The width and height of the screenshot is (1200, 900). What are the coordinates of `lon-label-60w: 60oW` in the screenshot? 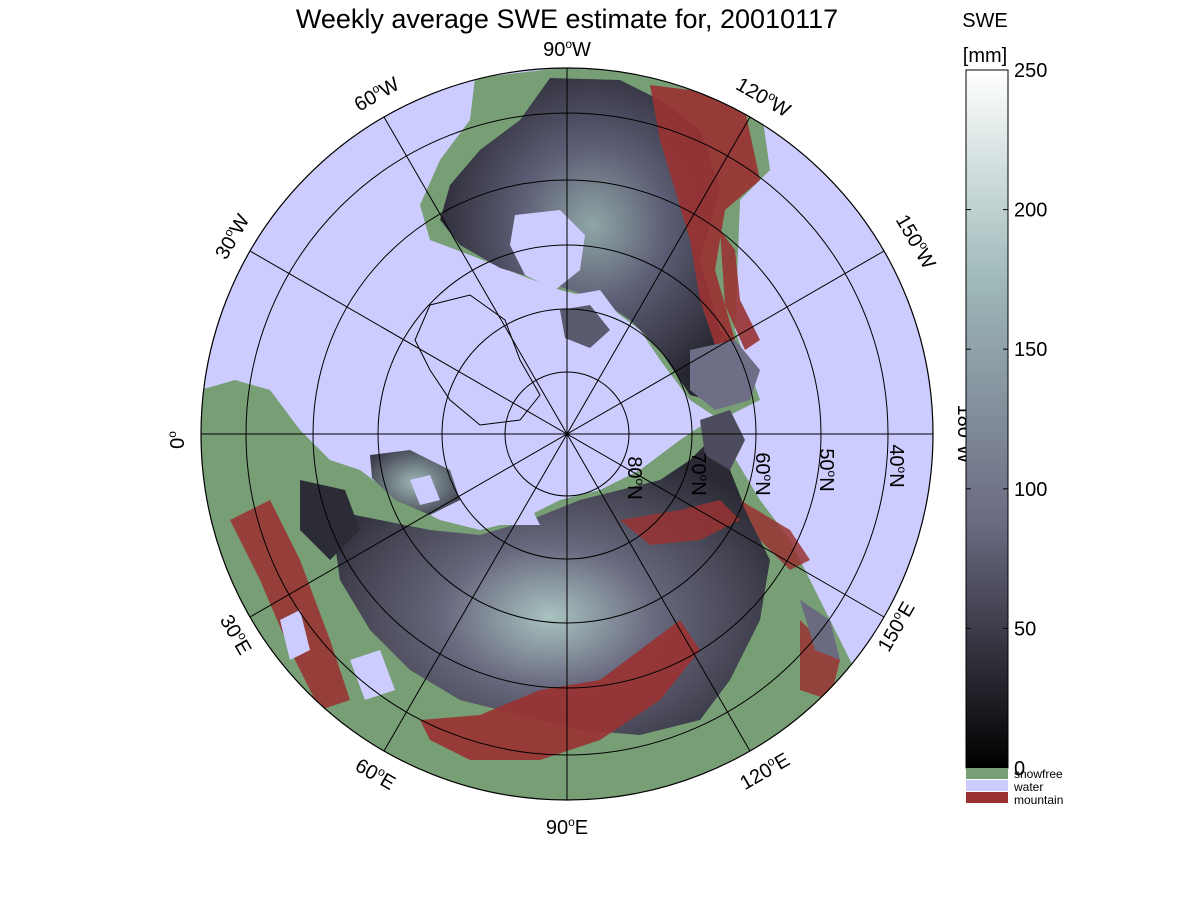 It's located at (377, 94).